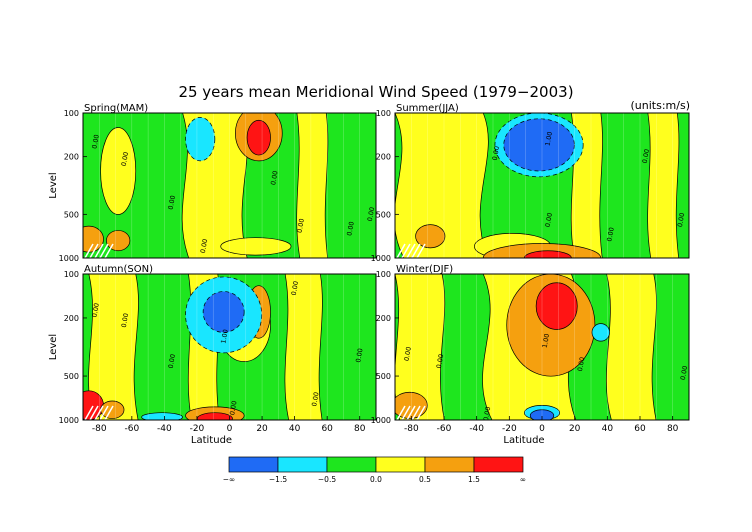 The image size is (752, 532). Describe the element at coordinates (327, 479) in the screenshot. I see `colorbar-label: −0.5` at that location.